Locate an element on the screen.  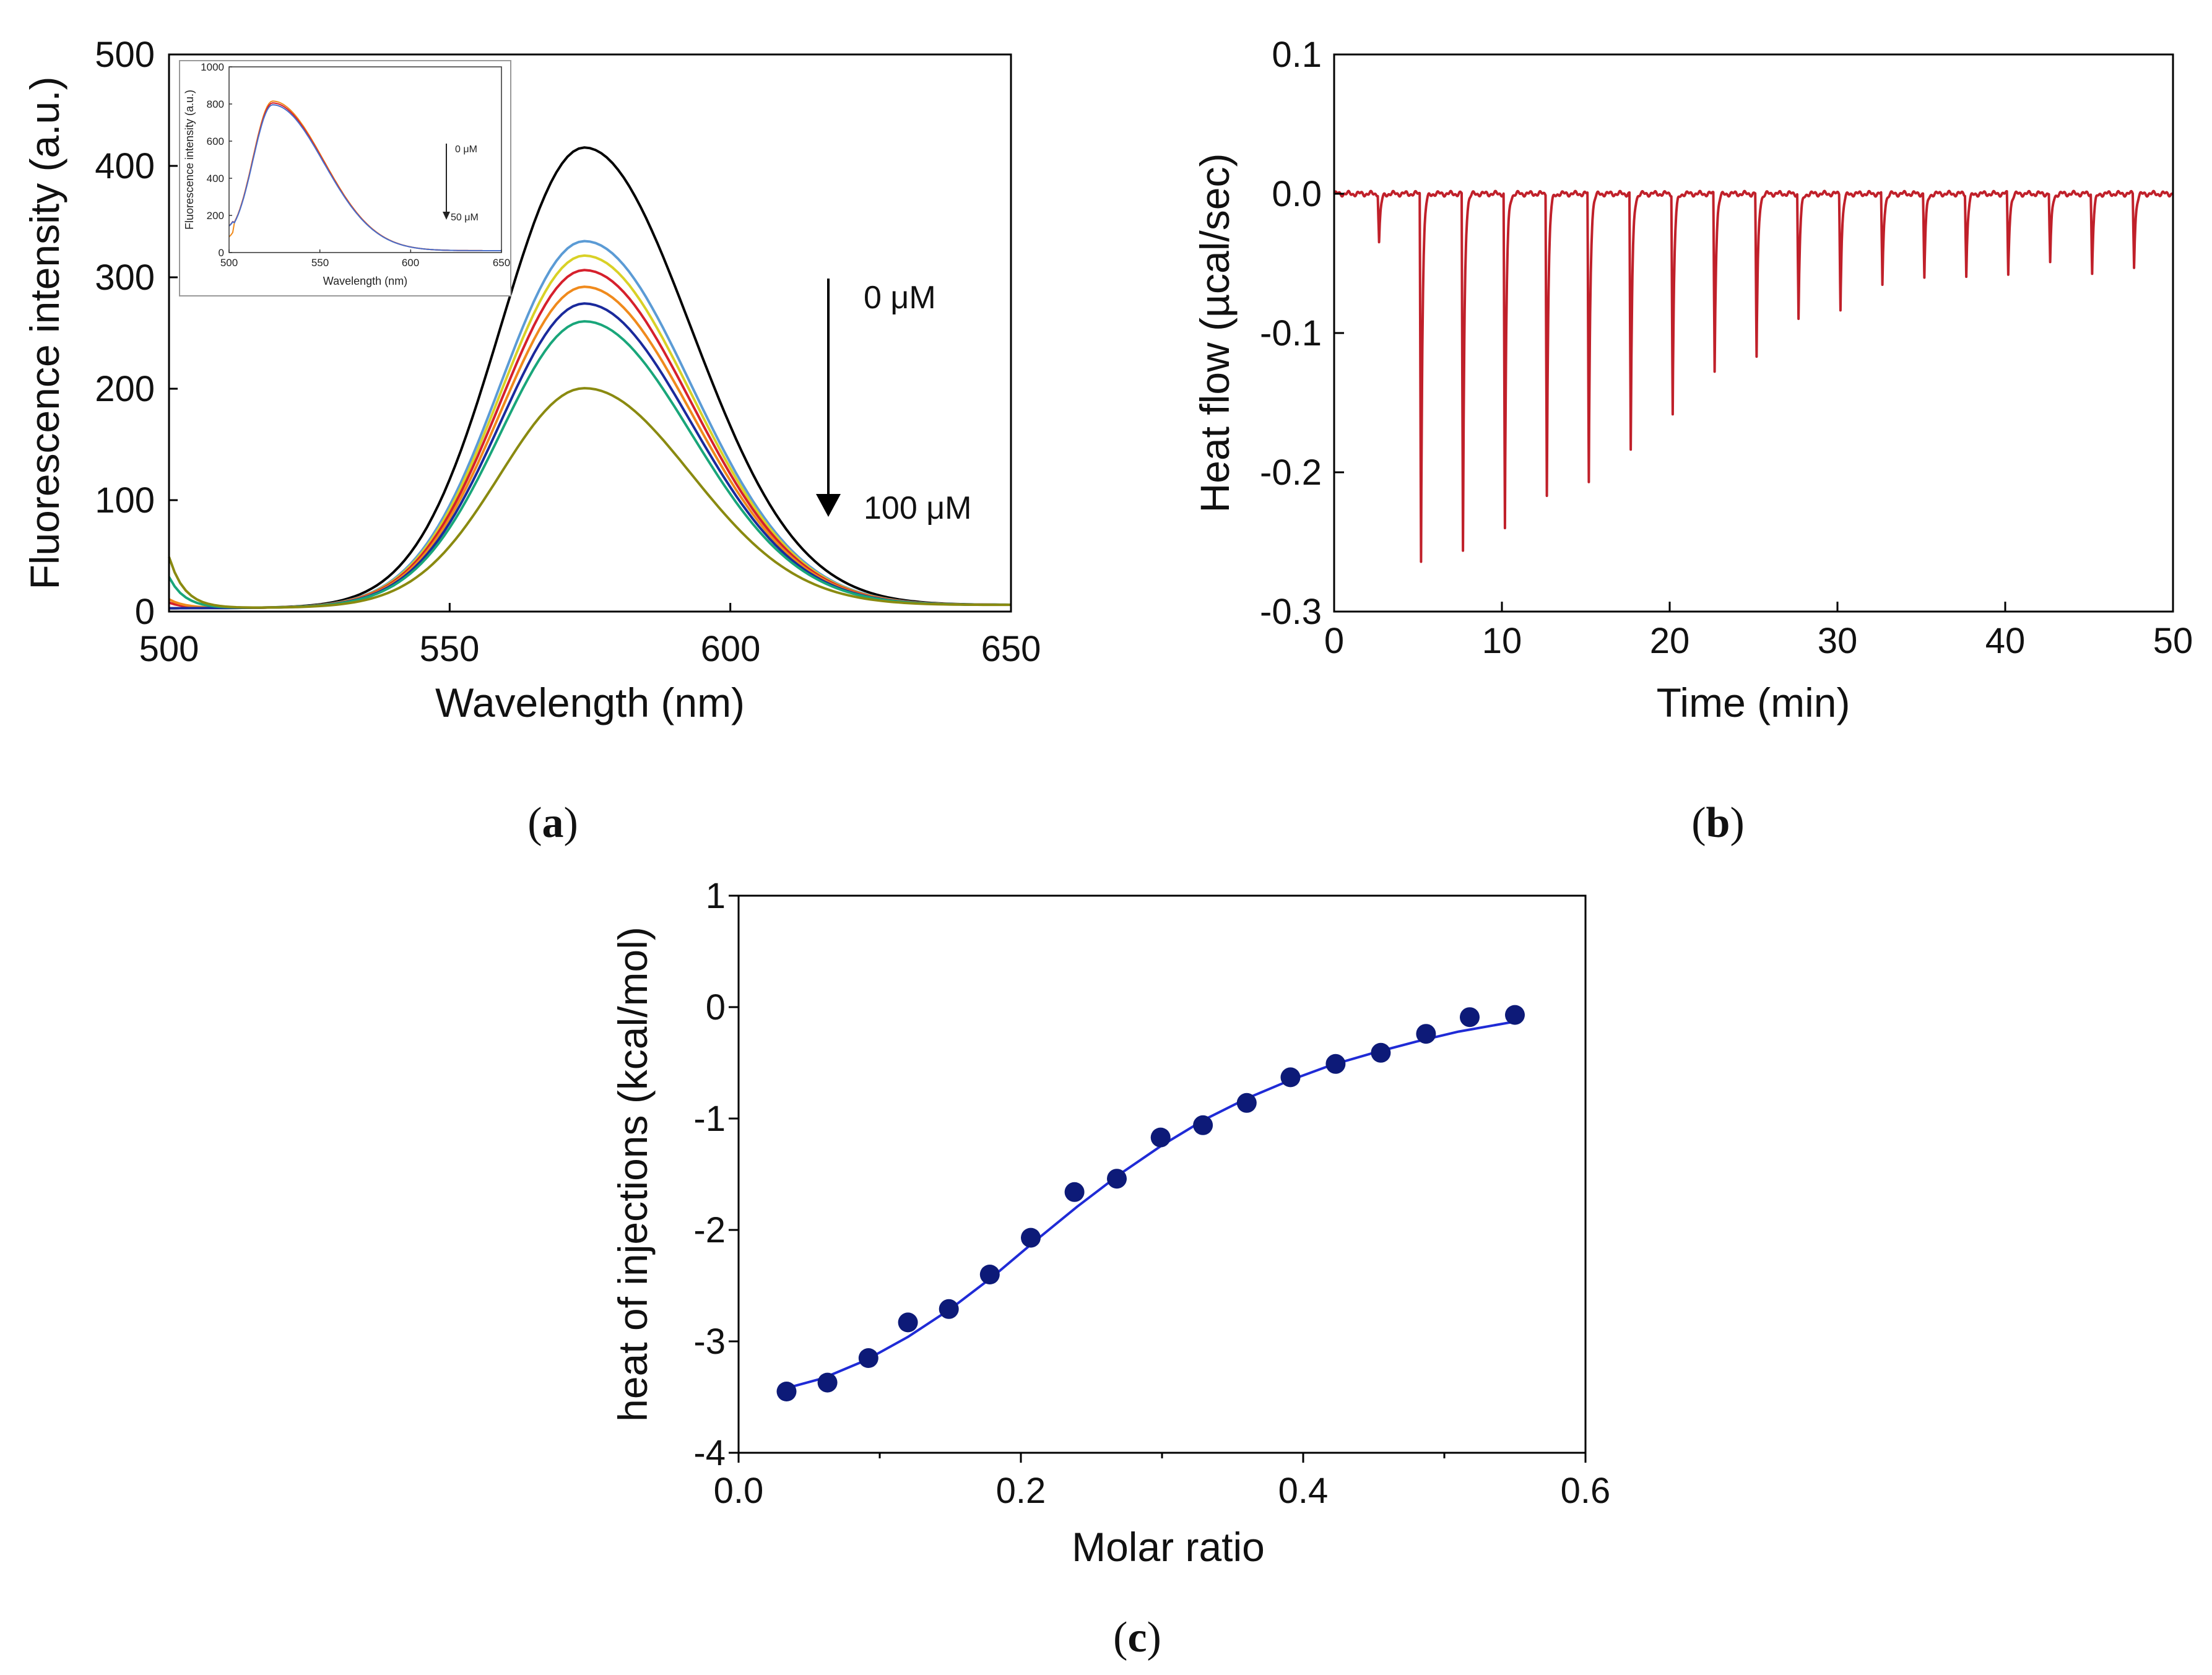
panel-a-inset-annotation-bottom: 50 μM is located at coordinates (465, 217).